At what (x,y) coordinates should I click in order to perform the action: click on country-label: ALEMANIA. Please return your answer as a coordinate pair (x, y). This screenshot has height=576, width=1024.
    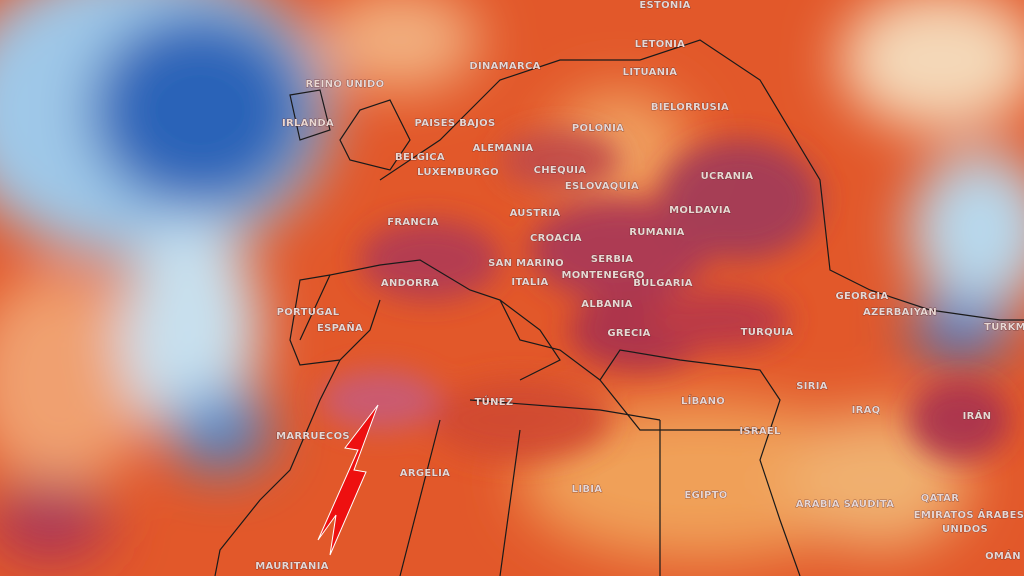
    Looking at the image, I should click on (503, 148).